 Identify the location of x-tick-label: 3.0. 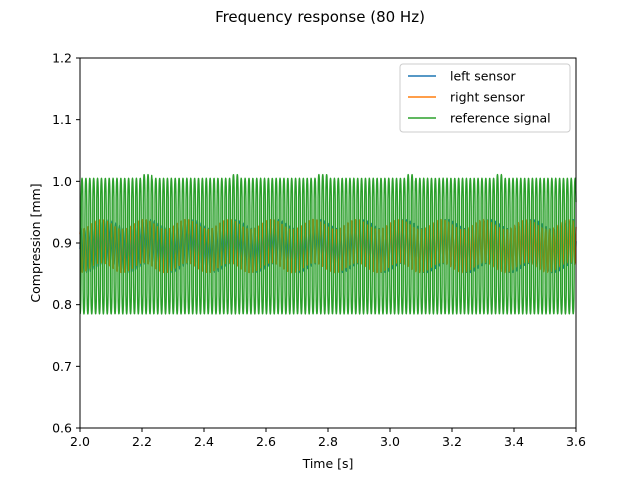
(390, 441).